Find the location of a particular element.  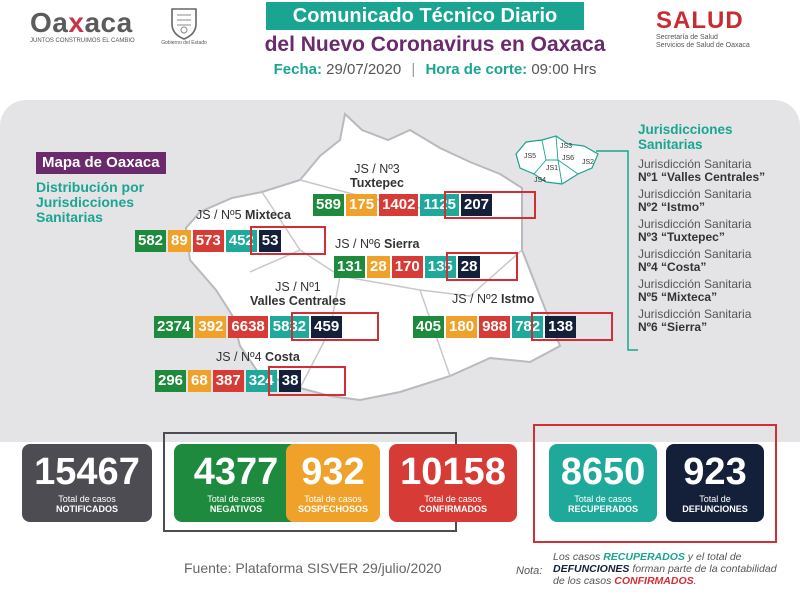

oaxaca-logo: Oaxaca JUNTOS CONSTRUIMOS EL CAMBIO is located at coordinates (100, 30).